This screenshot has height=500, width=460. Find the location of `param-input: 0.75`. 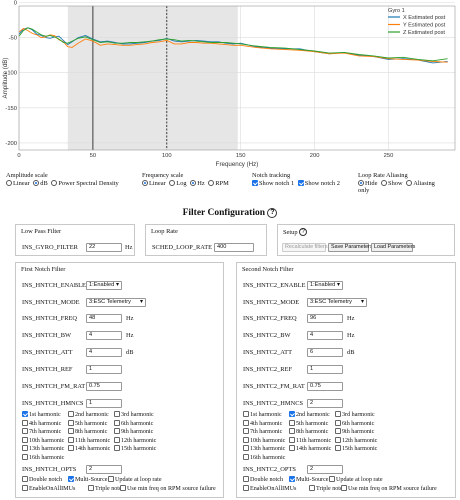

param-input: 0.75 is located at coordinates (325, 386).